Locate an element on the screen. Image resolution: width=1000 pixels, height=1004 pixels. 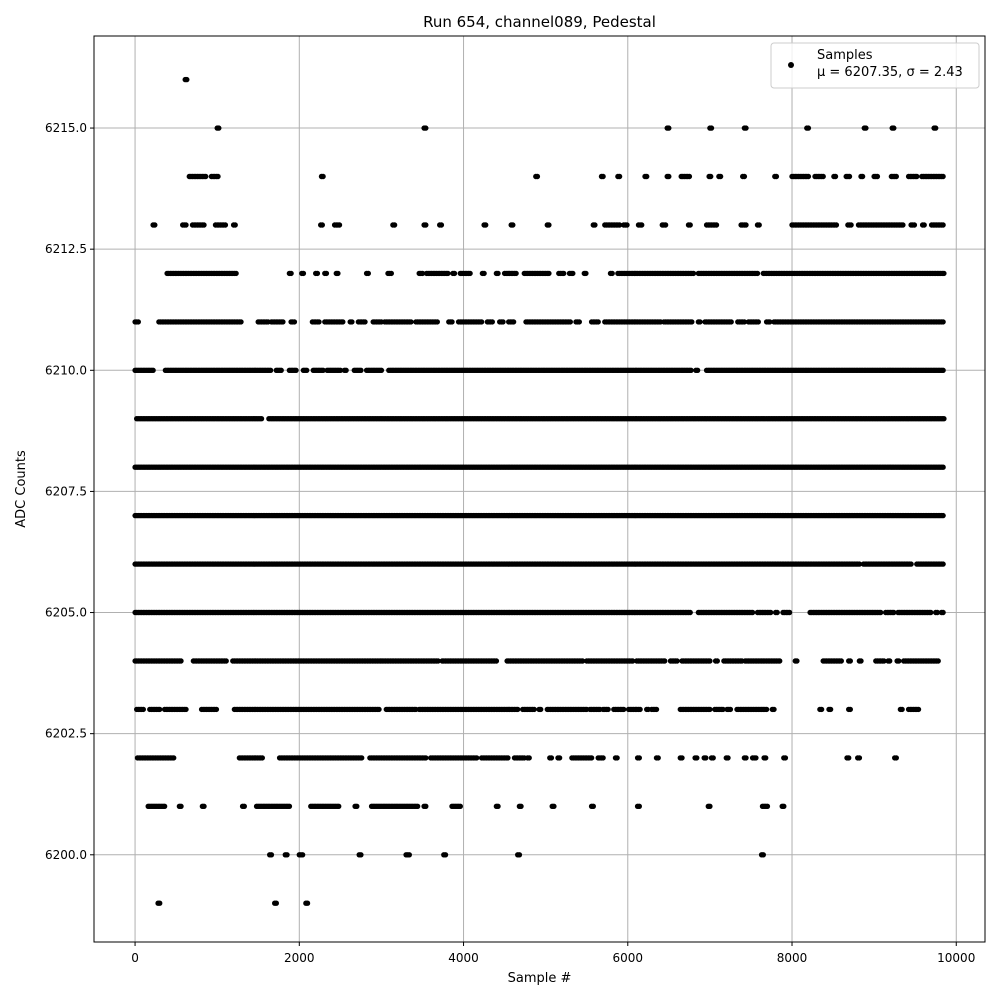
x-tick-label: 4000 is located at coordinates (463, 958).